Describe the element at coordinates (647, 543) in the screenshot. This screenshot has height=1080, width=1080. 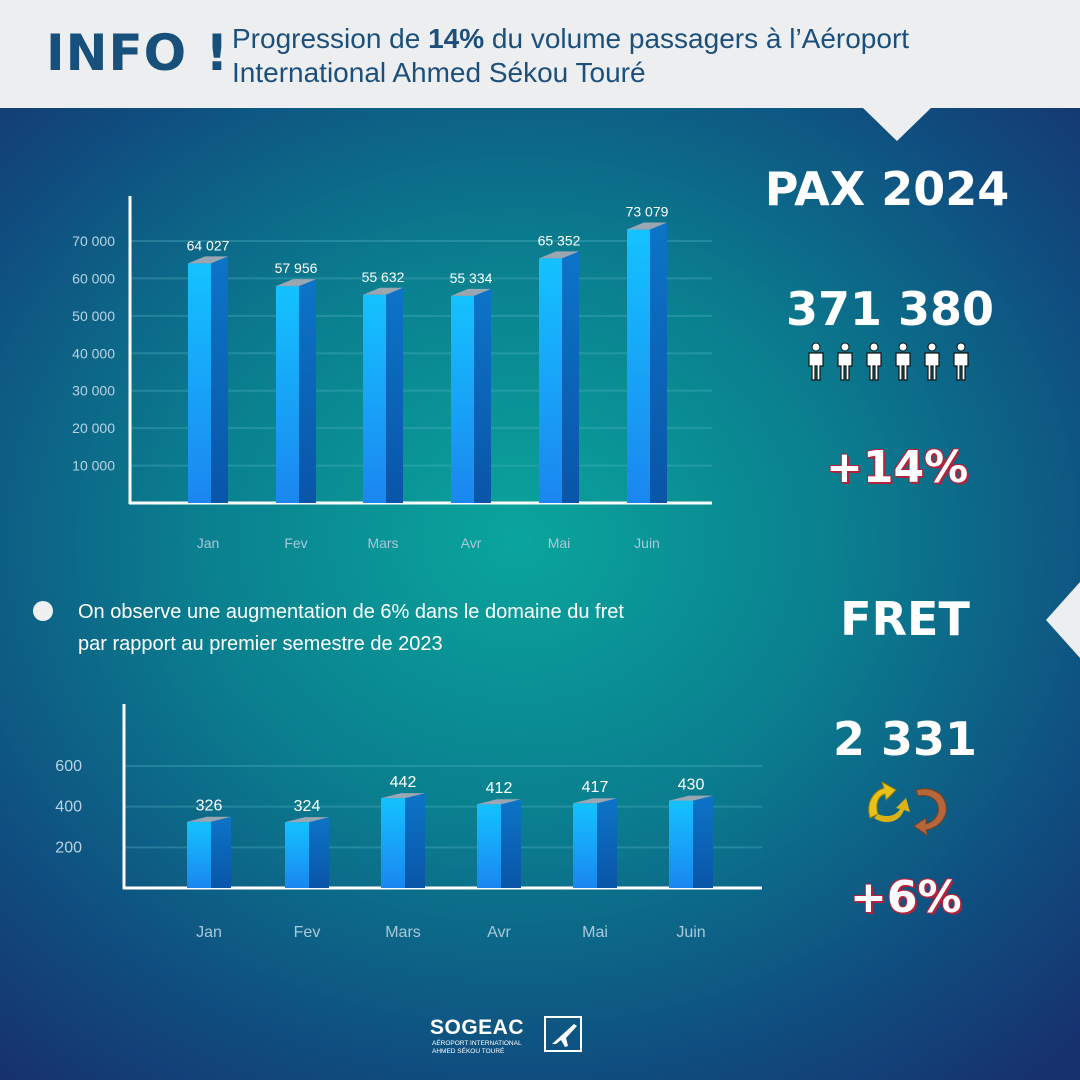
I see `chart1-category-label: Juin` at that location.